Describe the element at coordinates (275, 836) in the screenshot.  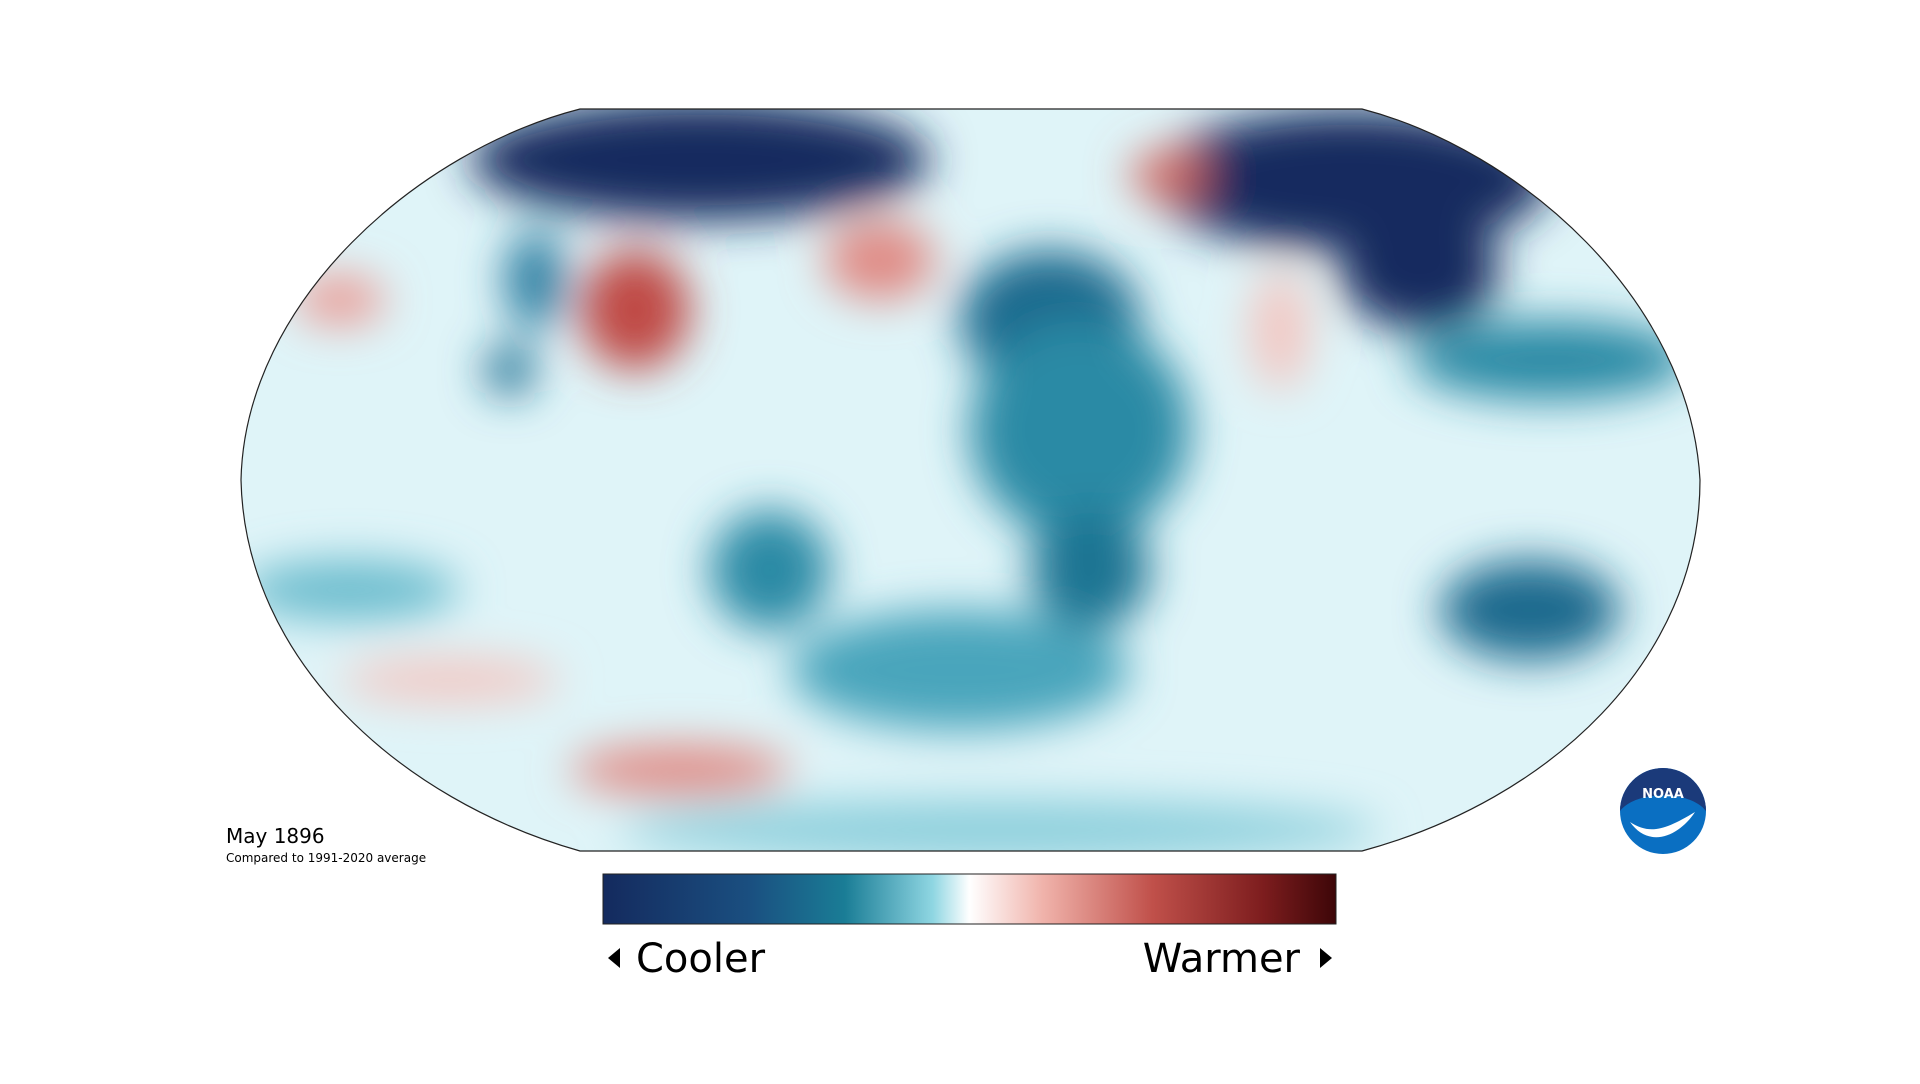
I see `map-period: May 1896` at that location.